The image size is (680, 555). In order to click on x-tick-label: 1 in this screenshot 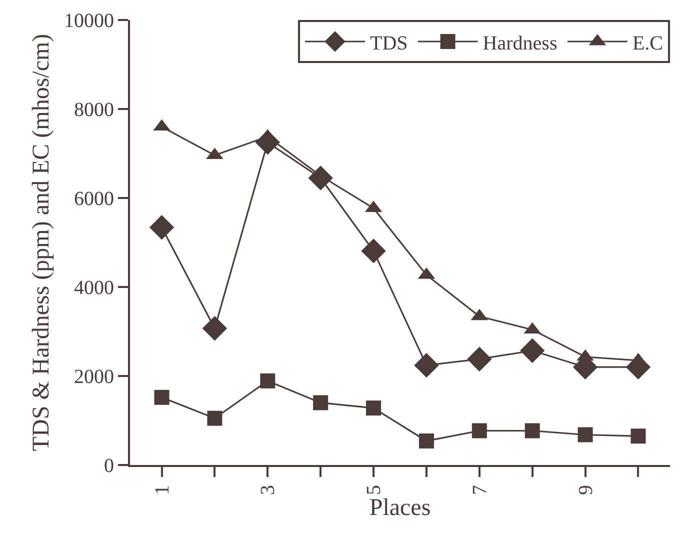, I will do `click(162, 490)`.